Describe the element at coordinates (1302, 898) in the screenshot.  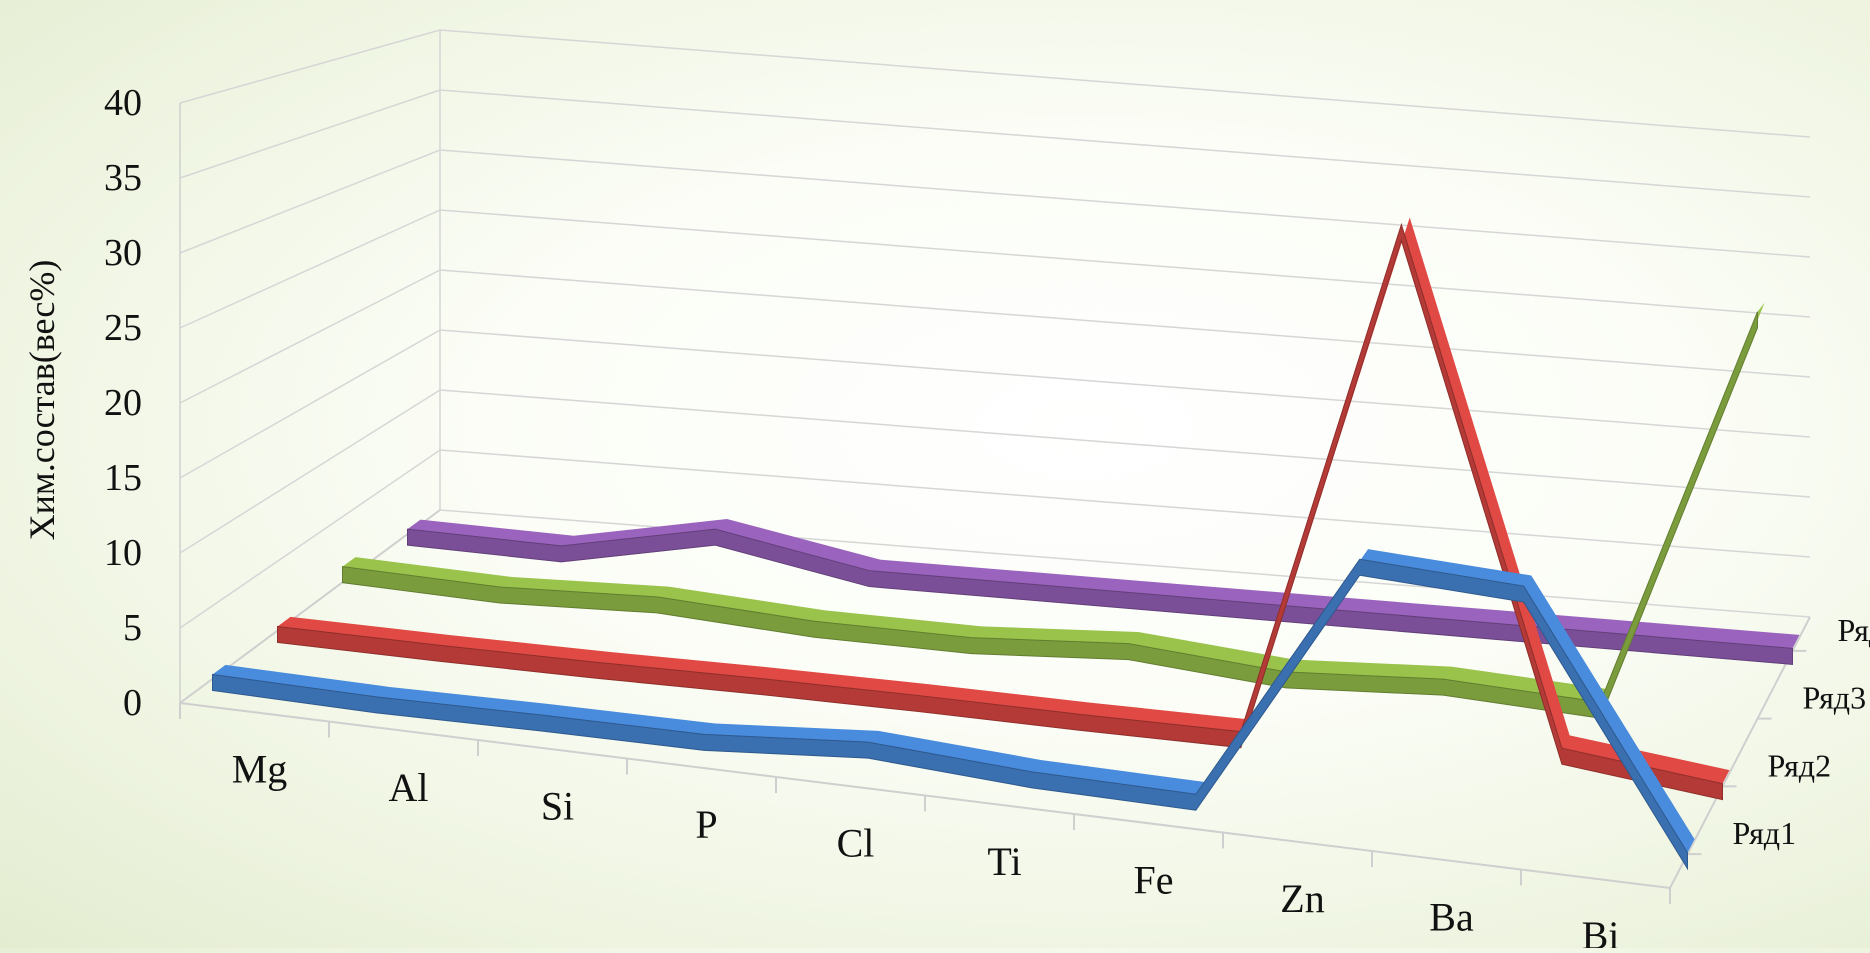
I see `x-tick-label: Zn` at that location.